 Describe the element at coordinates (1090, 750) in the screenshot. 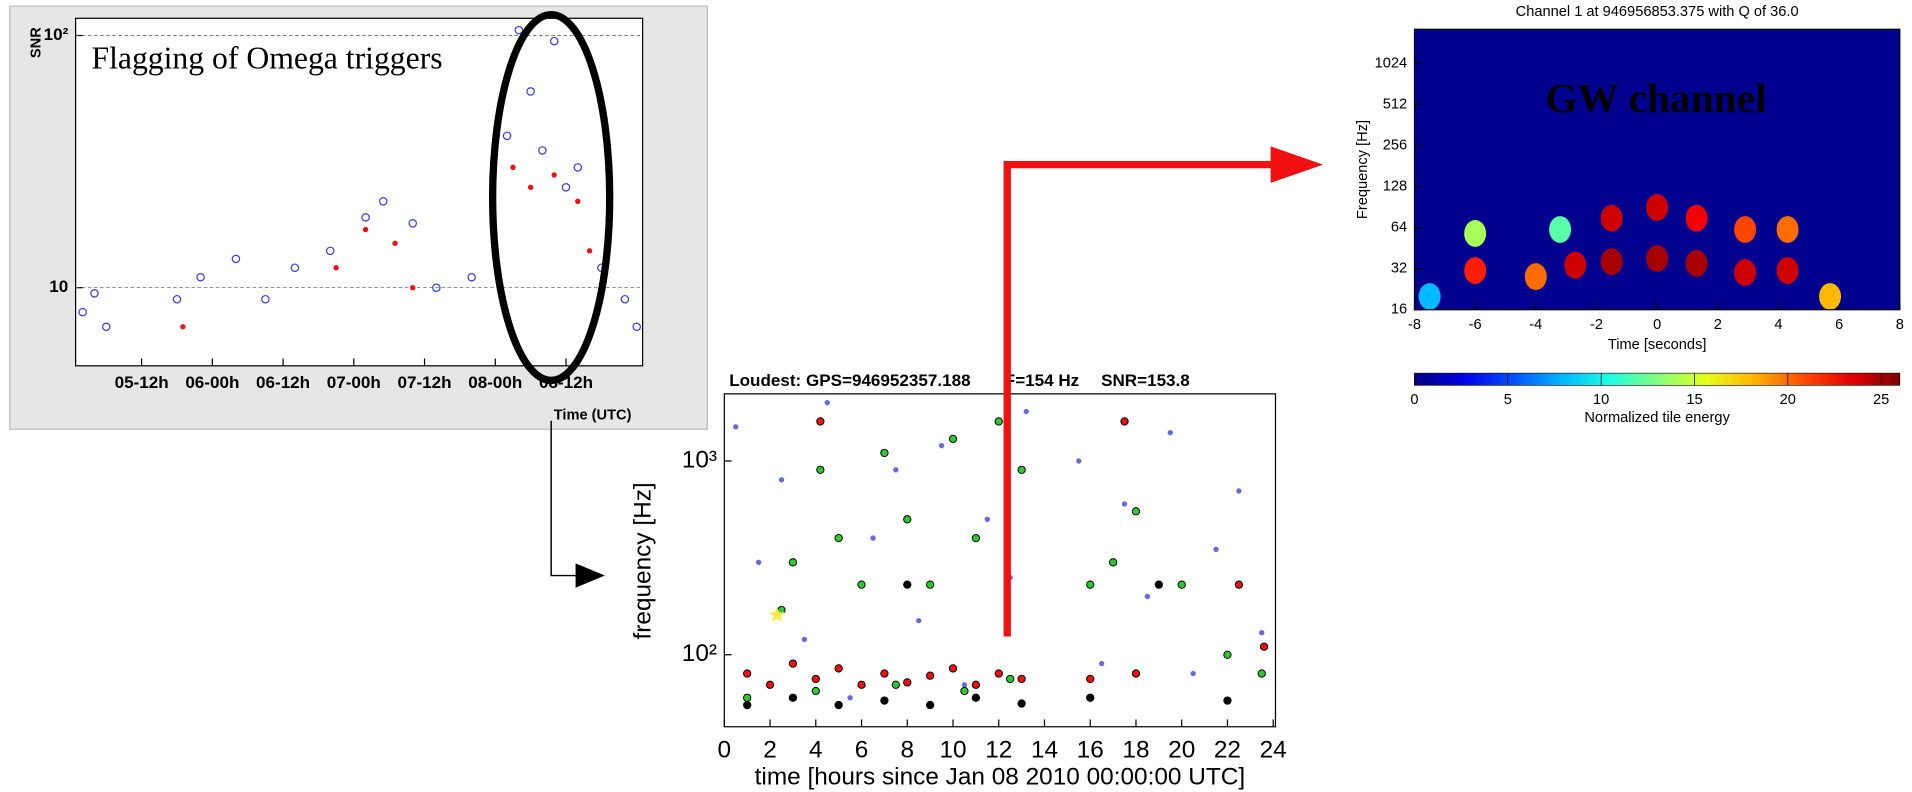

I see `x-tick-label: 16` at that location.